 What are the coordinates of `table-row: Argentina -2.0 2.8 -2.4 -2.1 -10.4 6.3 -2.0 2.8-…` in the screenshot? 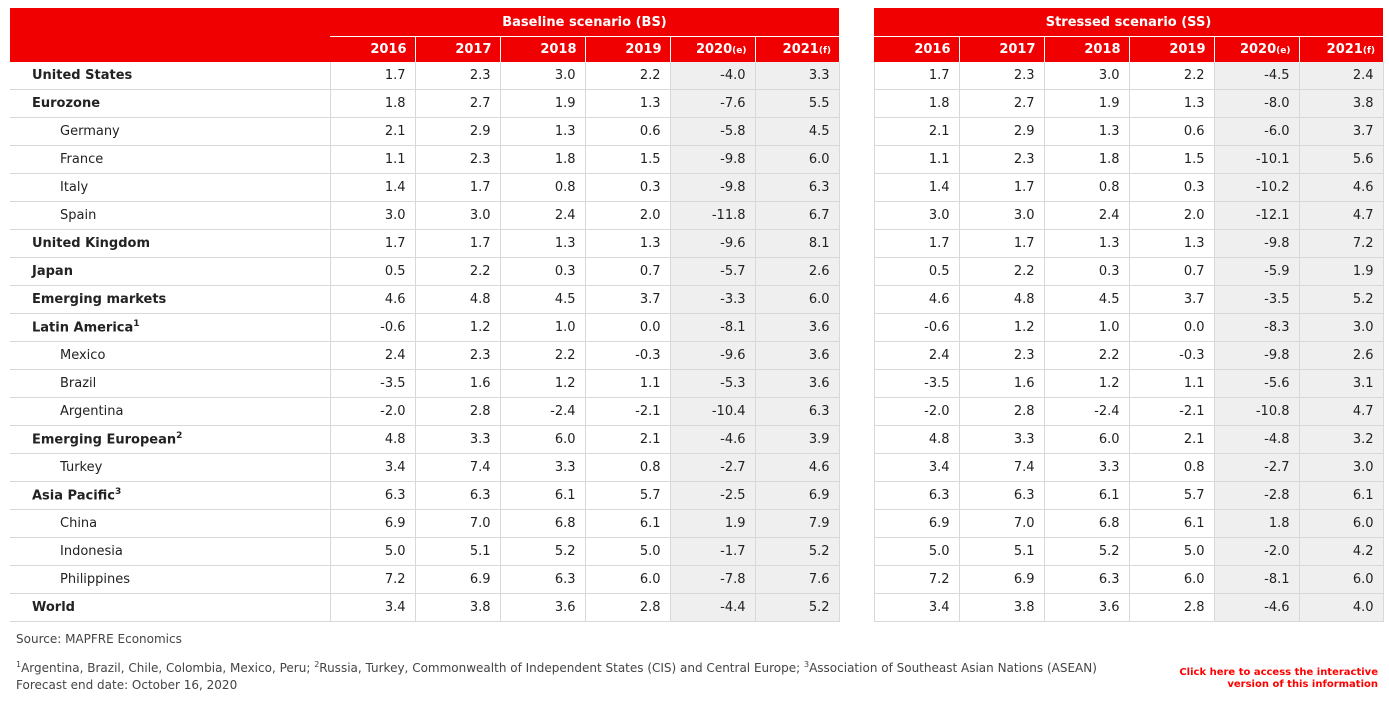 It's located at (697, 411).